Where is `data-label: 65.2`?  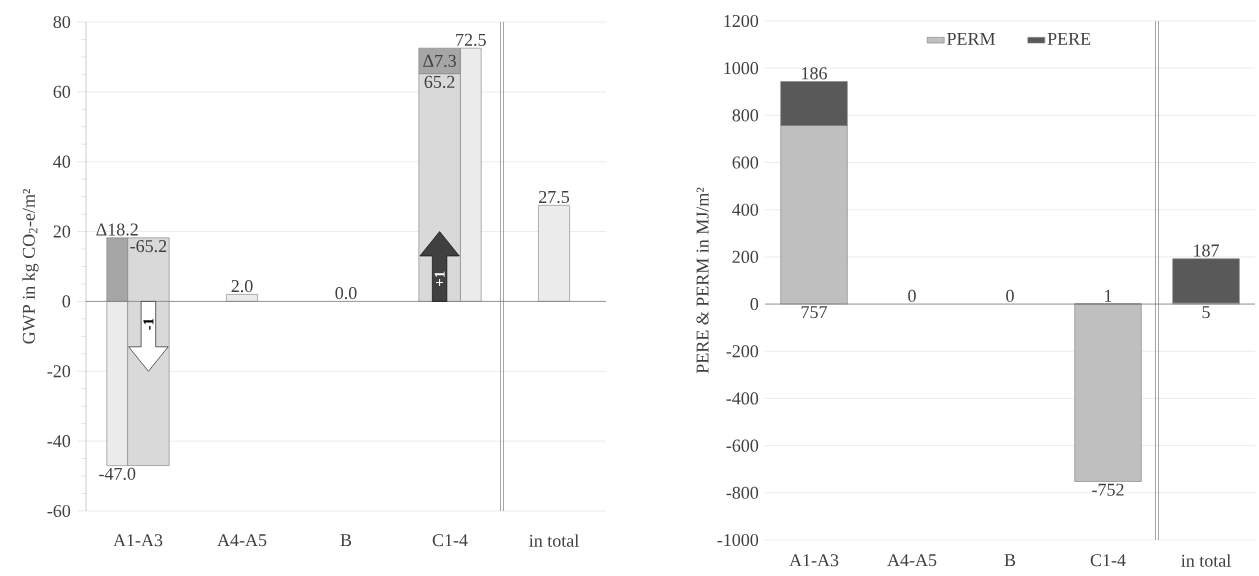
data-label: 65.2 is located at coordinates (439, 82).